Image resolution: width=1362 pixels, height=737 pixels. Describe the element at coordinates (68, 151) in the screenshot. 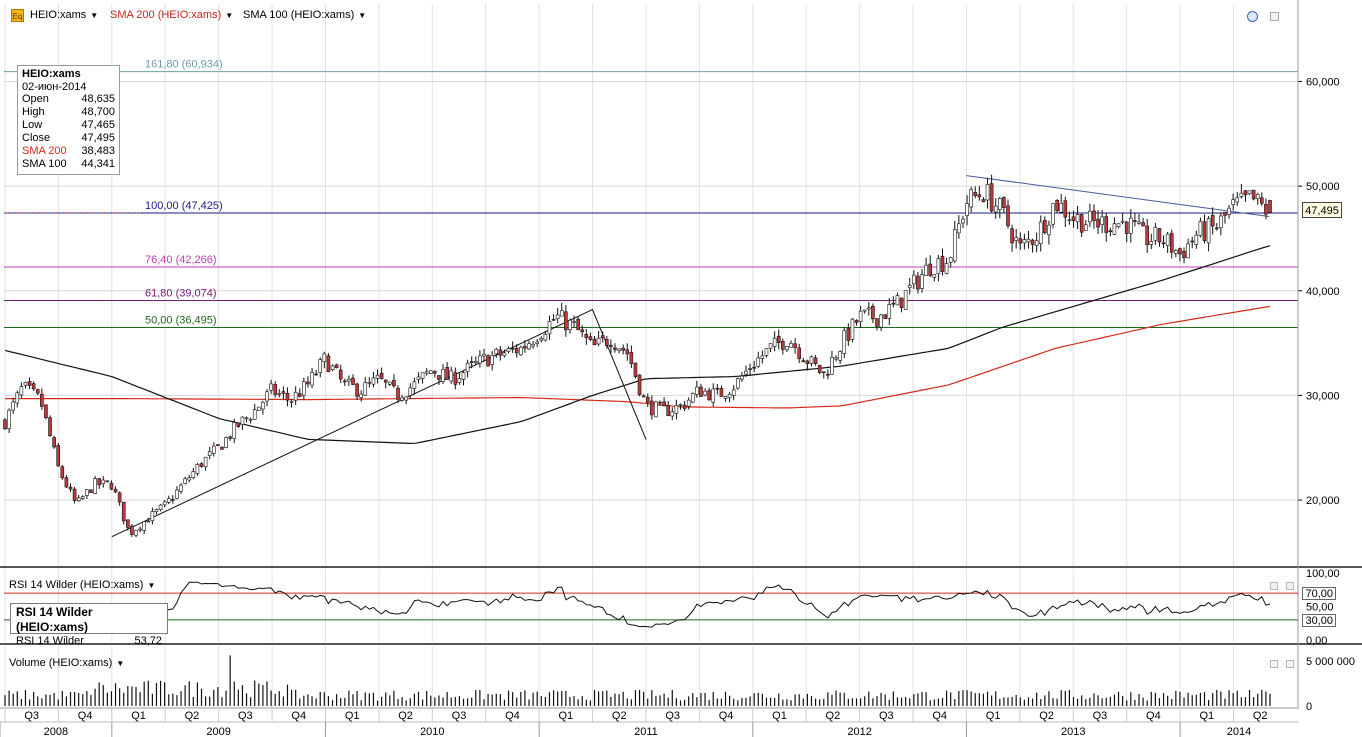

I see `data-row-sma200: SMA 200 38,483` at that location.